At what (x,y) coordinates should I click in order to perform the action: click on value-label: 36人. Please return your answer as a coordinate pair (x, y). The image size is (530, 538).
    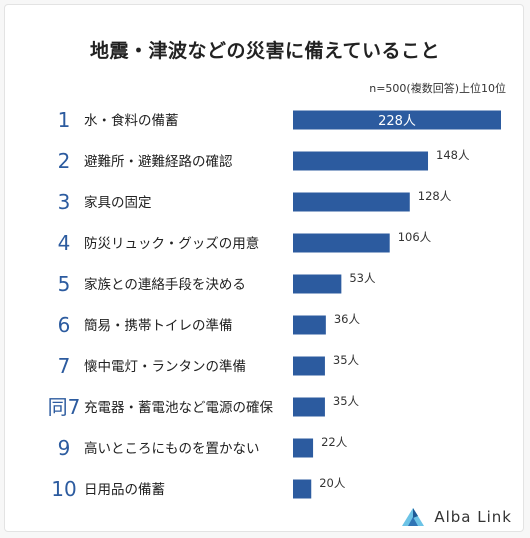
    Looking at the image, I should click on (347, 319).